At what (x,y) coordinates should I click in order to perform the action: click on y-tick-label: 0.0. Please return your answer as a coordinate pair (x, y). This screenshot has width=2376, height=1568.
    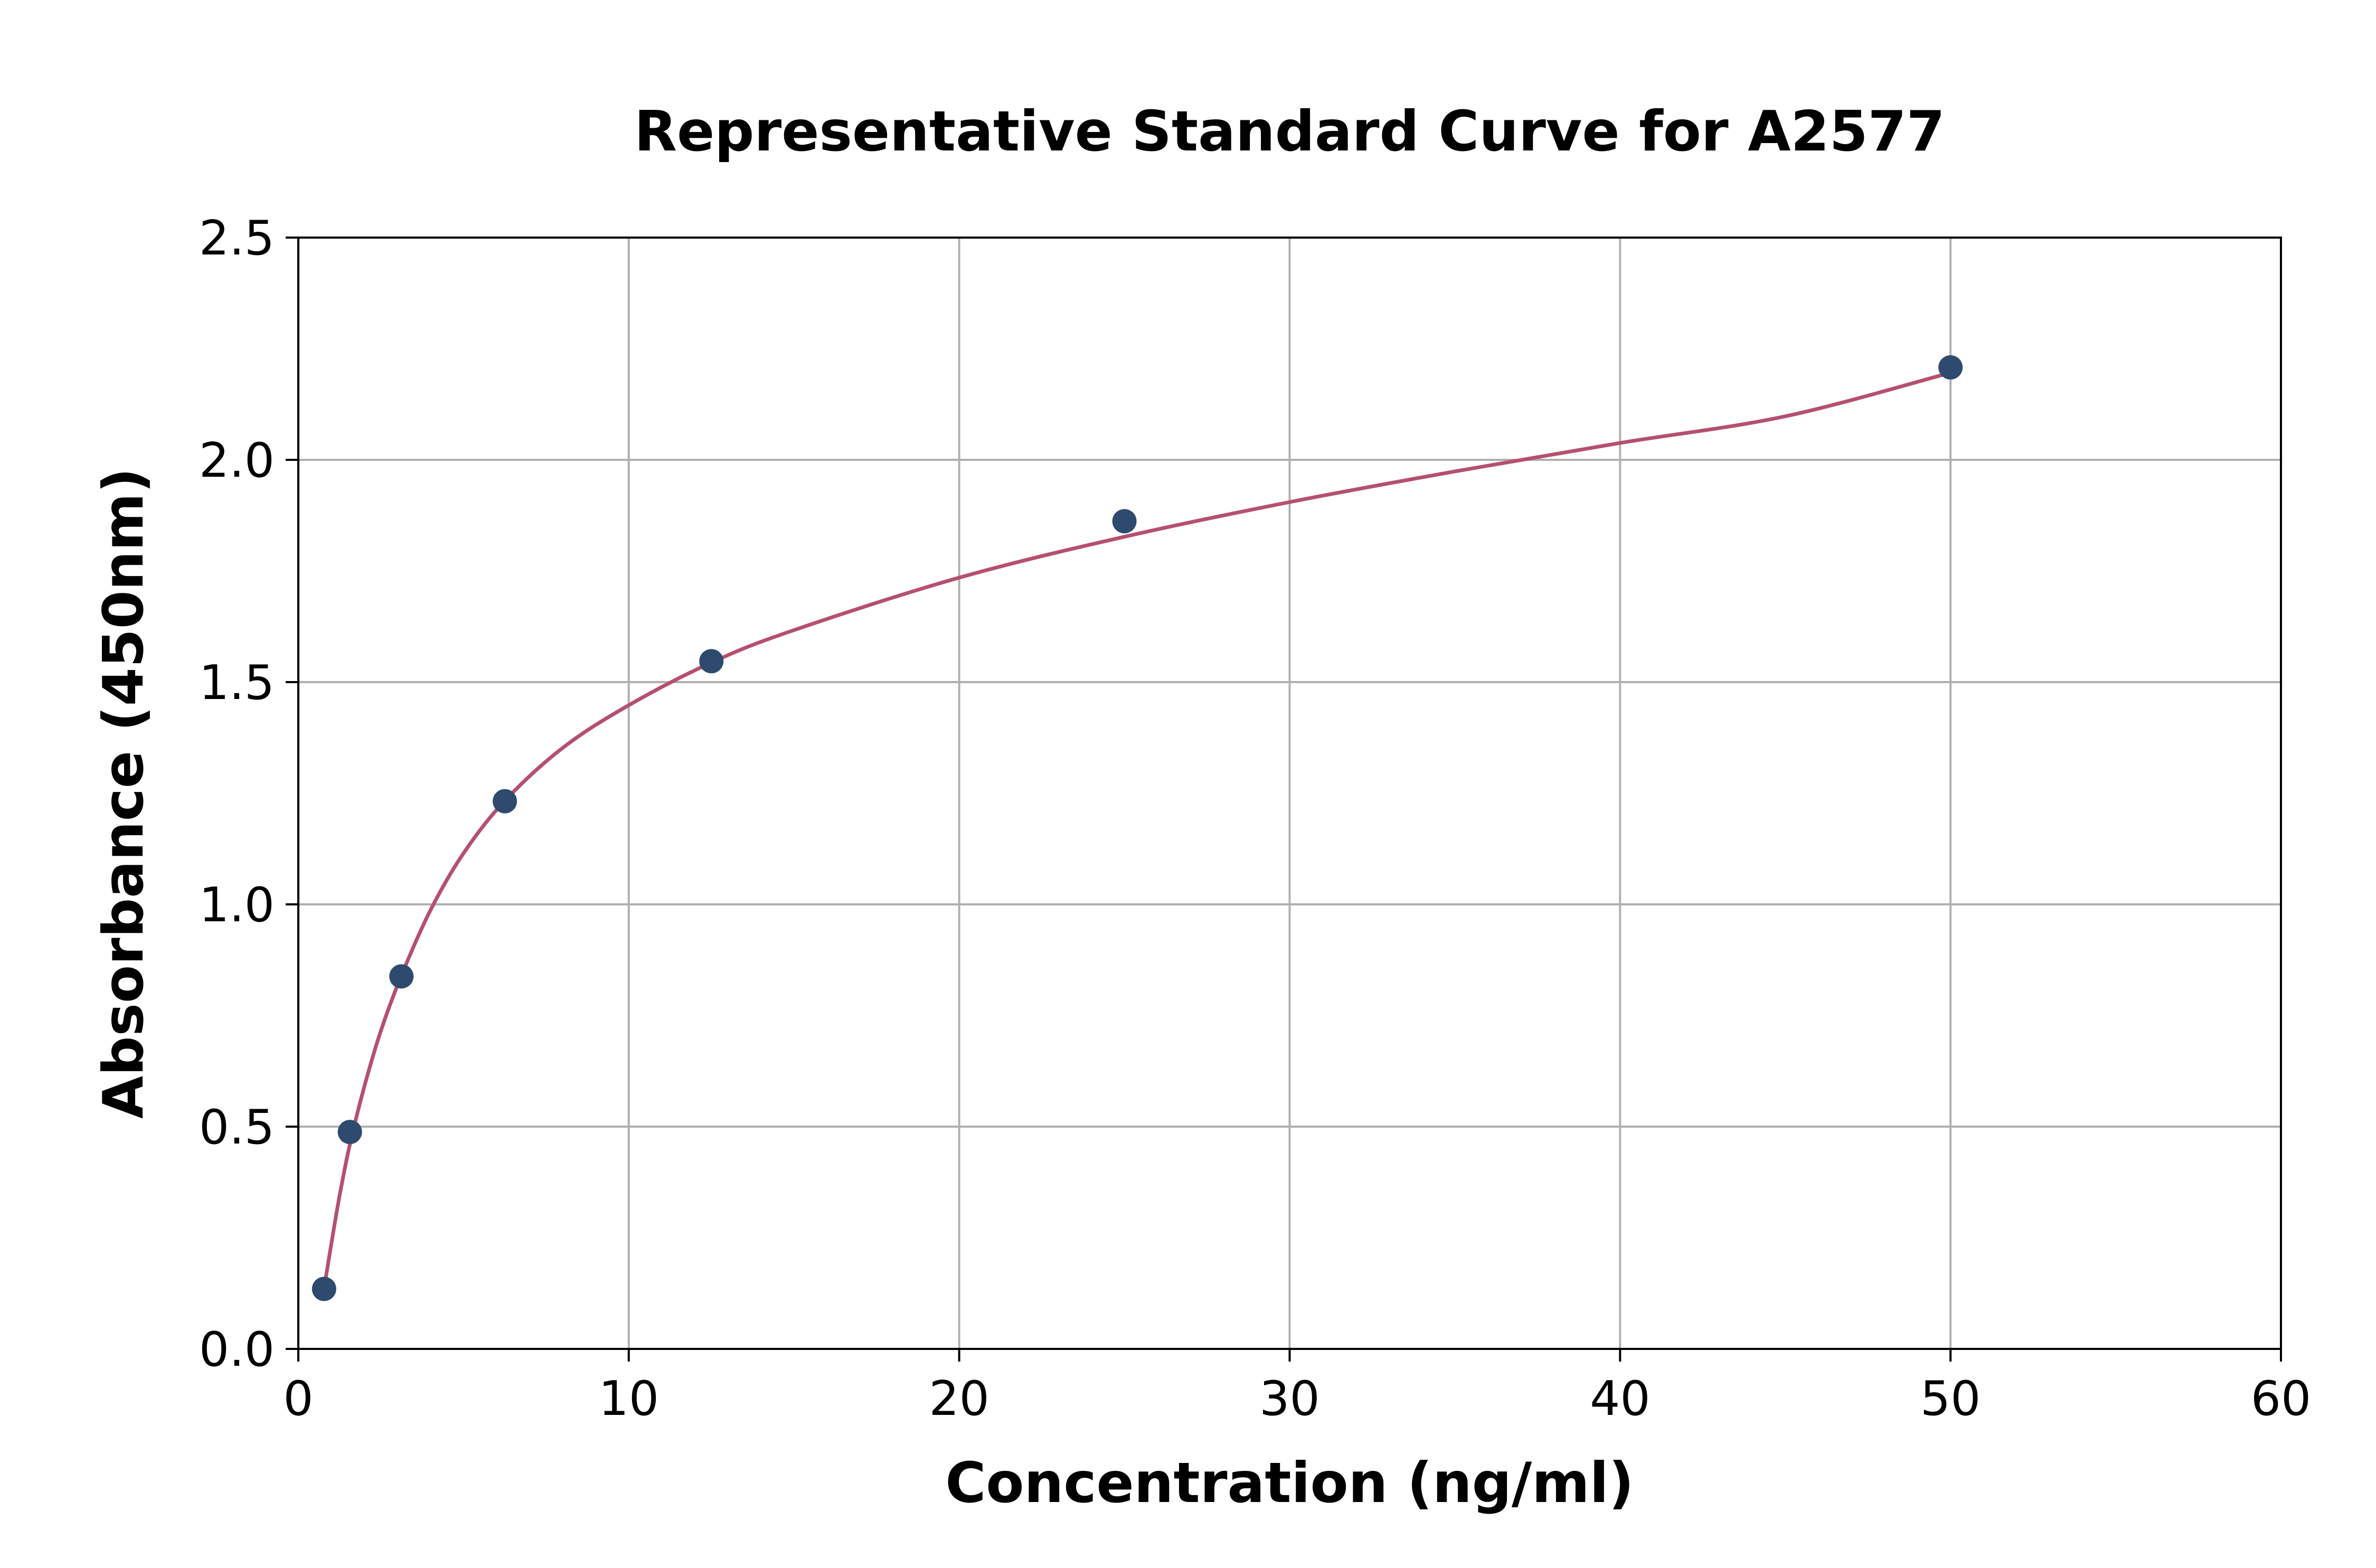
    Looking at the image, I should click on (237, 1349).